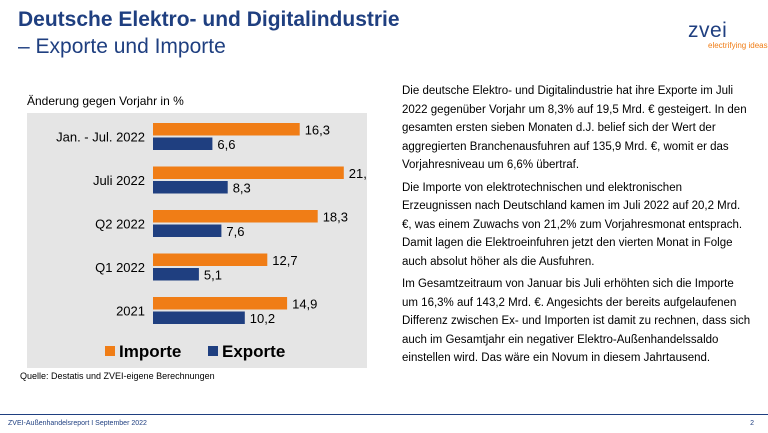 The width and height of the screenshot is (768, 433). Describe the element at coordinates (120, 267) in the screenshot. I see `category-label: Q1 2022` at that location.